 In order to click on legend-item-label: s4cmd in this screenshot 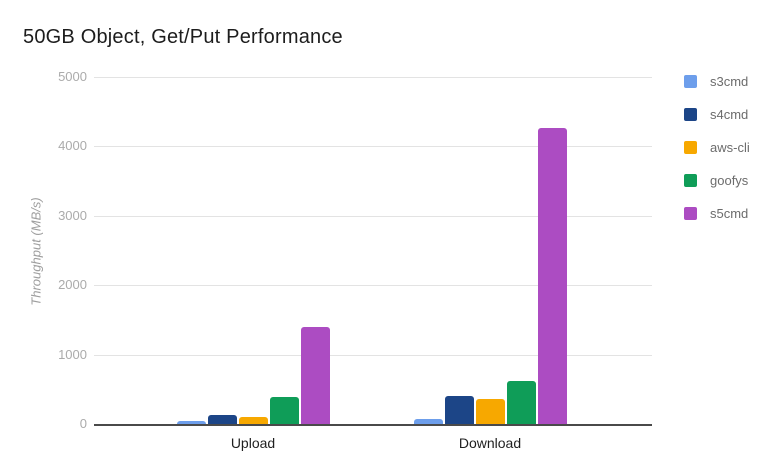, I will do `click(729, 114)`.